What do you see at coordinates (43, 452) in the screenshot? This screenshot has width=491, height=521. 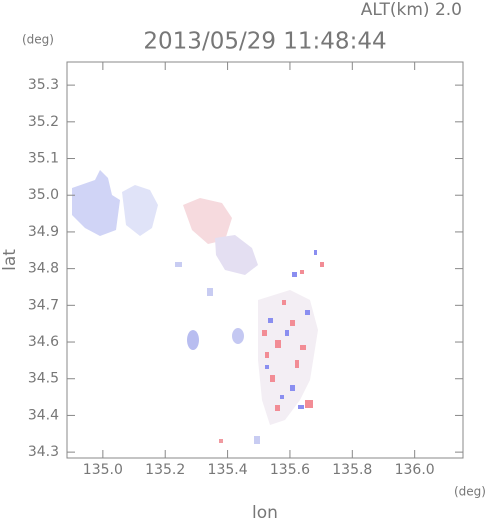 I see `y-tick-label: 34.3` at bounding box center [43, 452].